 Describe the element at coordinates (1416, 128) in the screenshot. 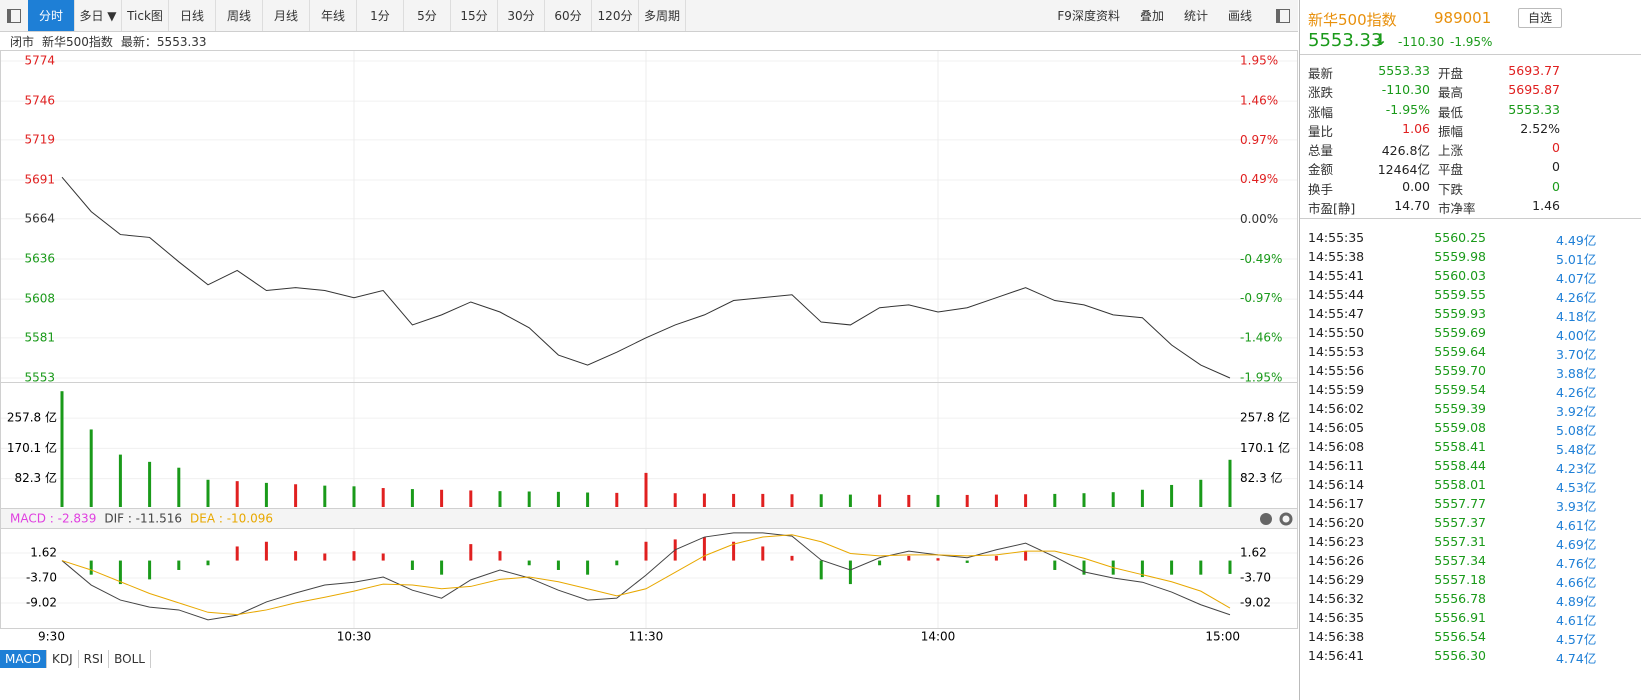

I see `stat-value: 1.06` at that location.